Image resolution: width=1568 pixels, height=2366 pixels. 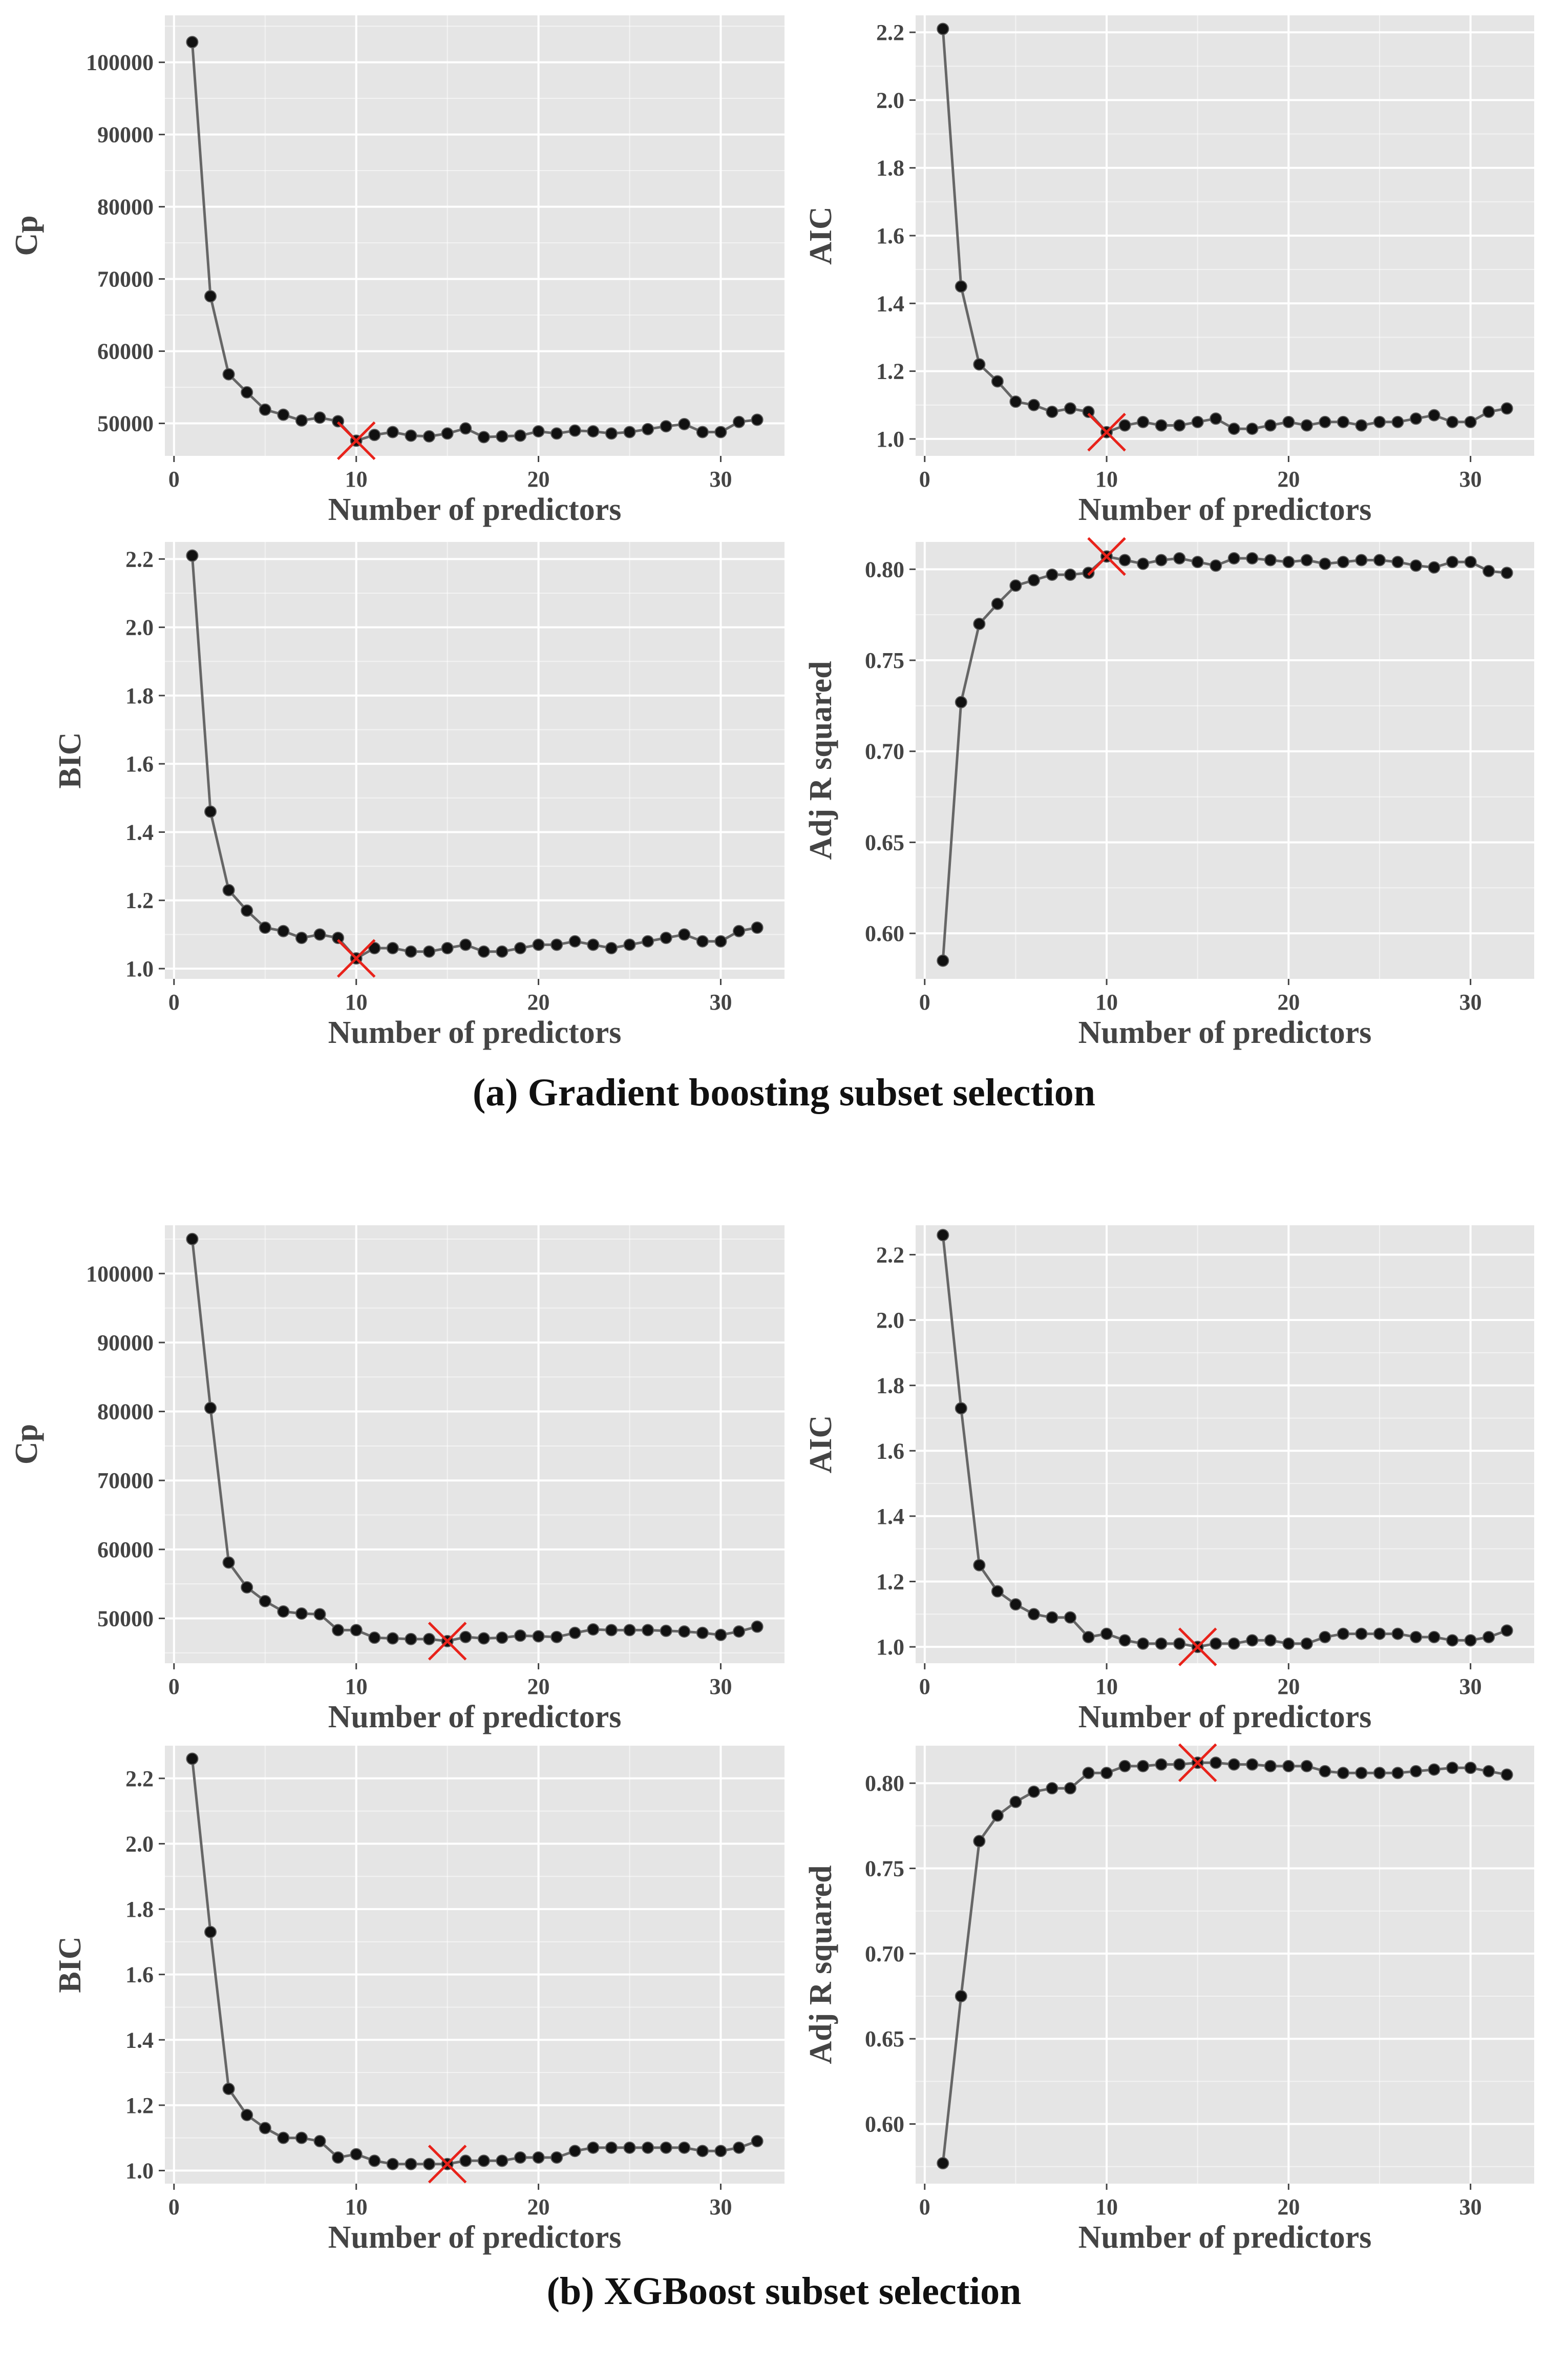 I want to click on y-tick-label: 0.65, so click(x=884, y=2039).